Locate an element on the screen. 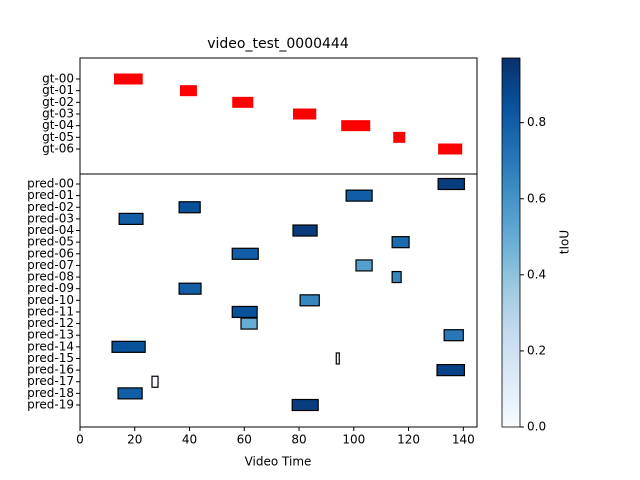 This screenshot has height=480, width=640. y-tick-label: pred-14 is located at coordinates (50, 346).